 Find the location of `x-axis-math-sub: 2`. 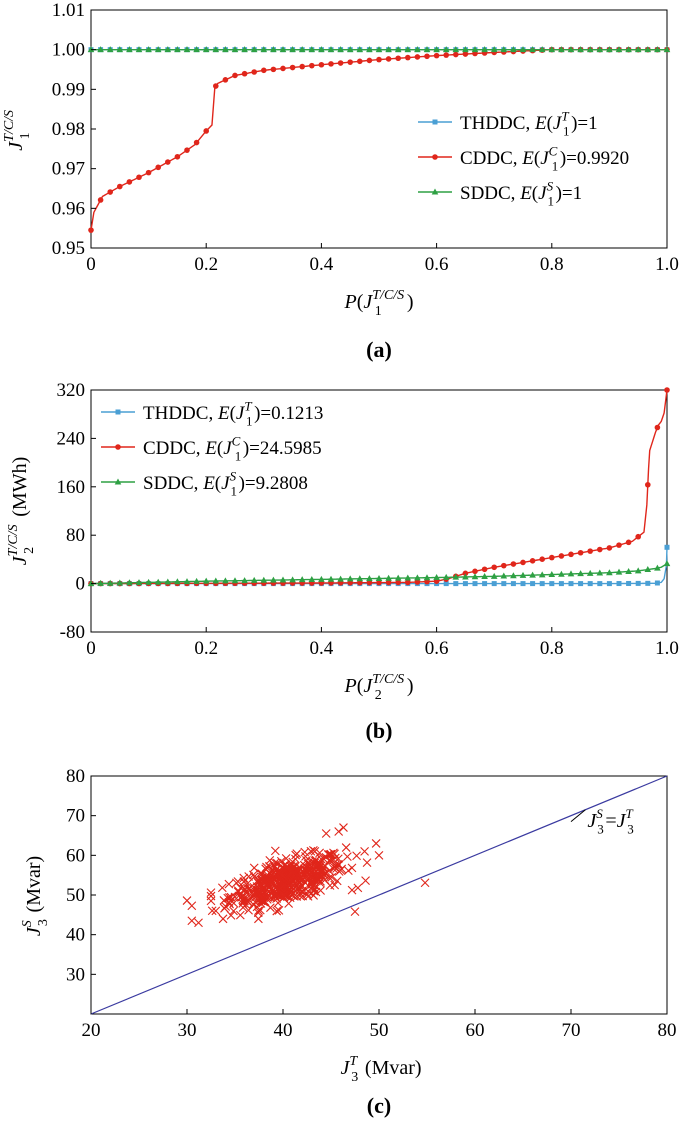

x-axis-math-sub: 2 is located at coordinates (378, 695).